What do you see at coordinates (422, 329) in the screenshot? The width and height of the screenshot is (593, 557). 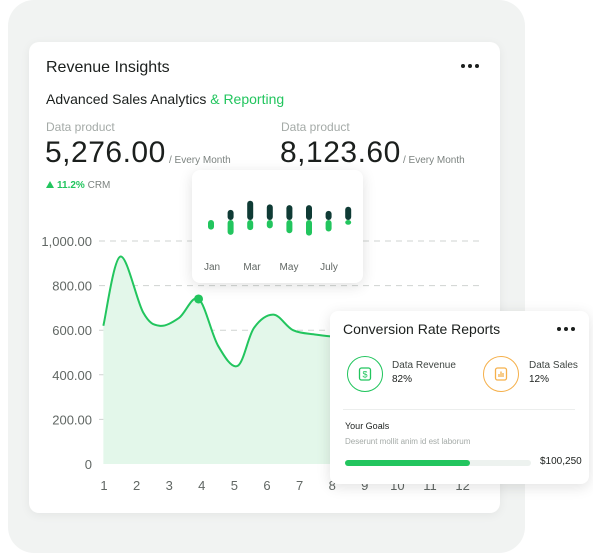 I see `conversion-title: Conversion Rate Reports` at bounding box center [422, 329].